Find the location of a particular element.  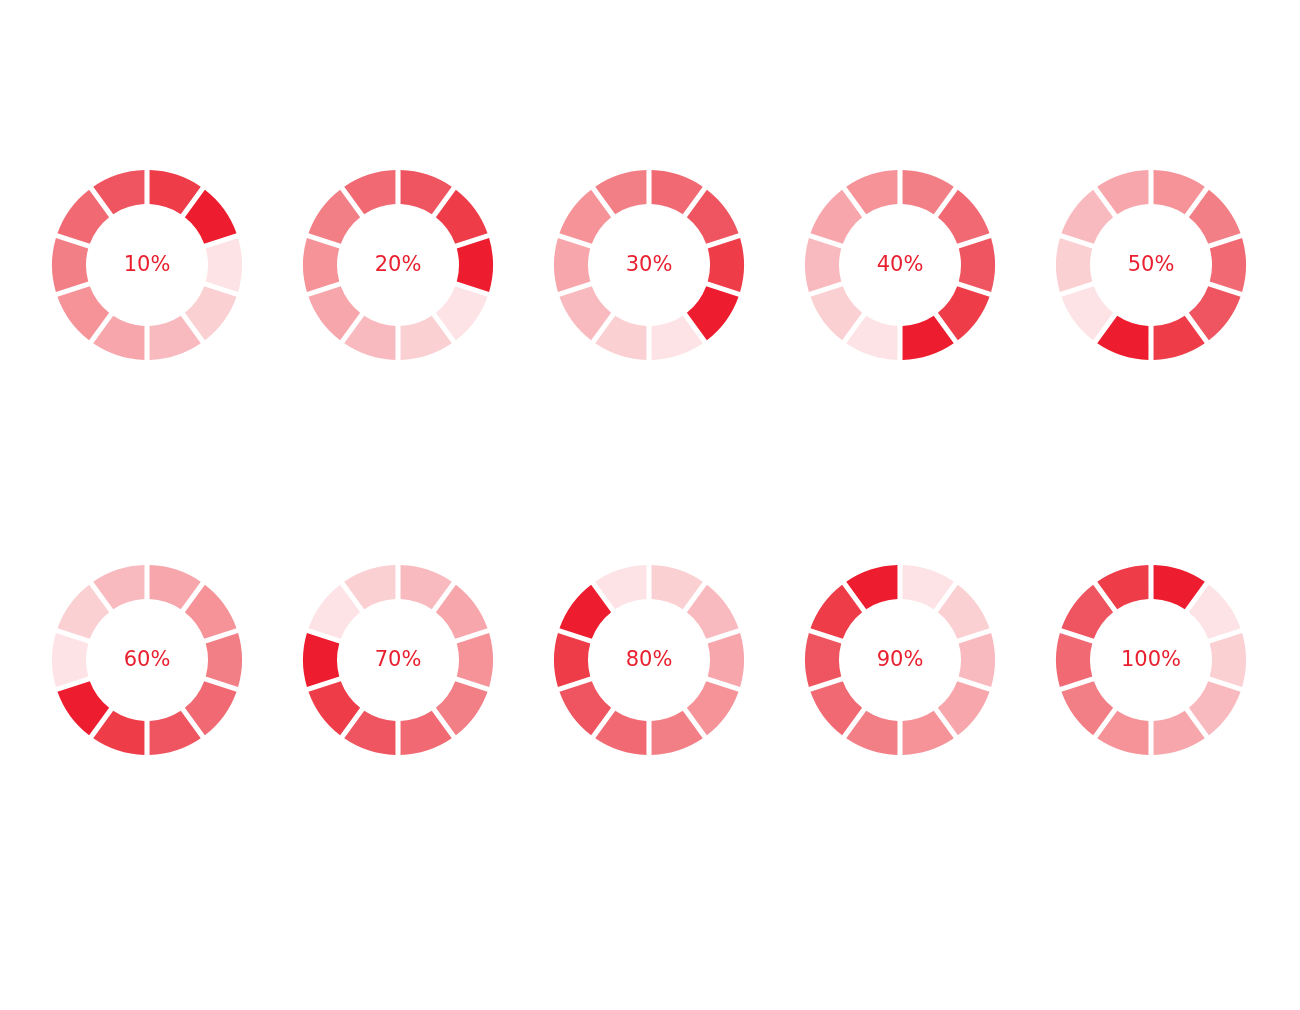

text: 100% is located at coordinates (1151, 659).